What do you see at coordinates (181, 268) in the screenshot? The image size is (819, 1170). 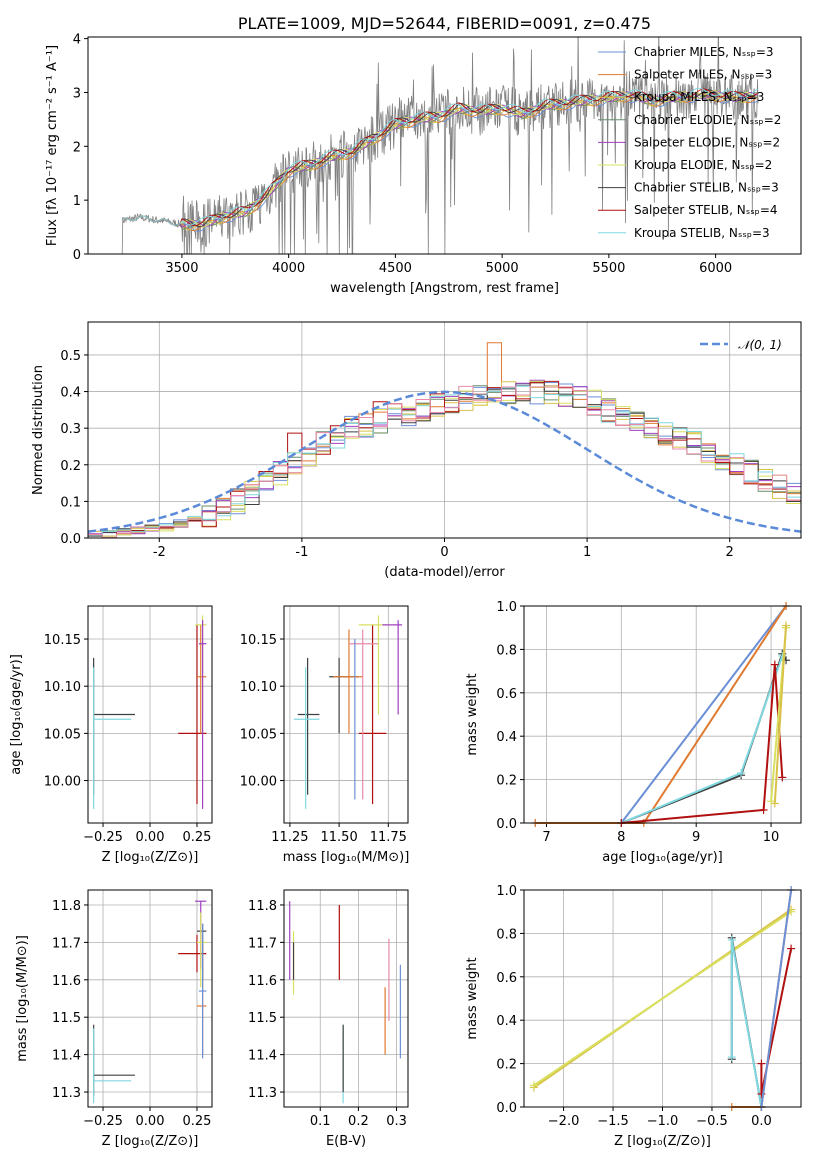 I see `x-tick-label: 3500` at bounding box center [181, 268].